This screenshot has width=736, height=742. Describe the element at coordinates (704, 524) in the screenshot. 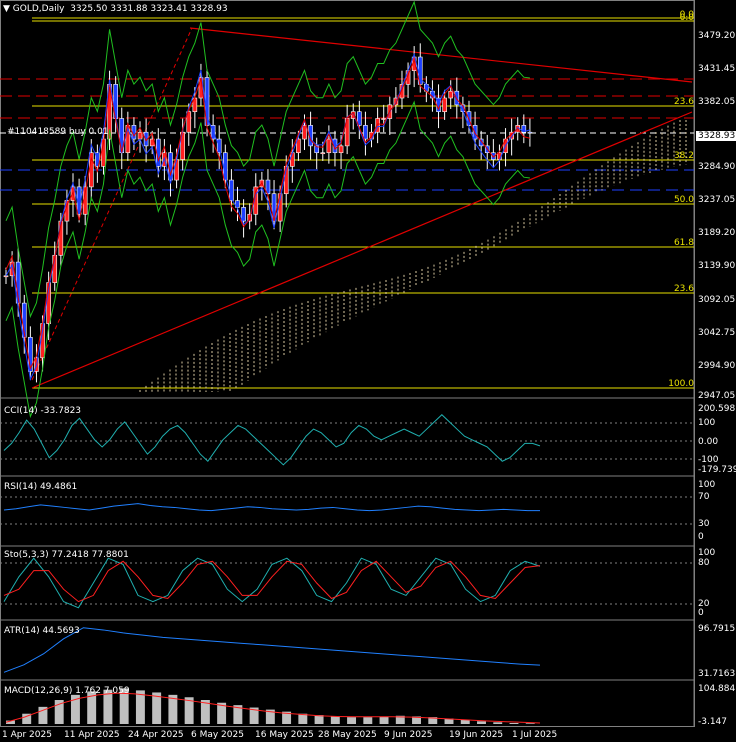

I see `rsi-axis-30: 30` at that location.